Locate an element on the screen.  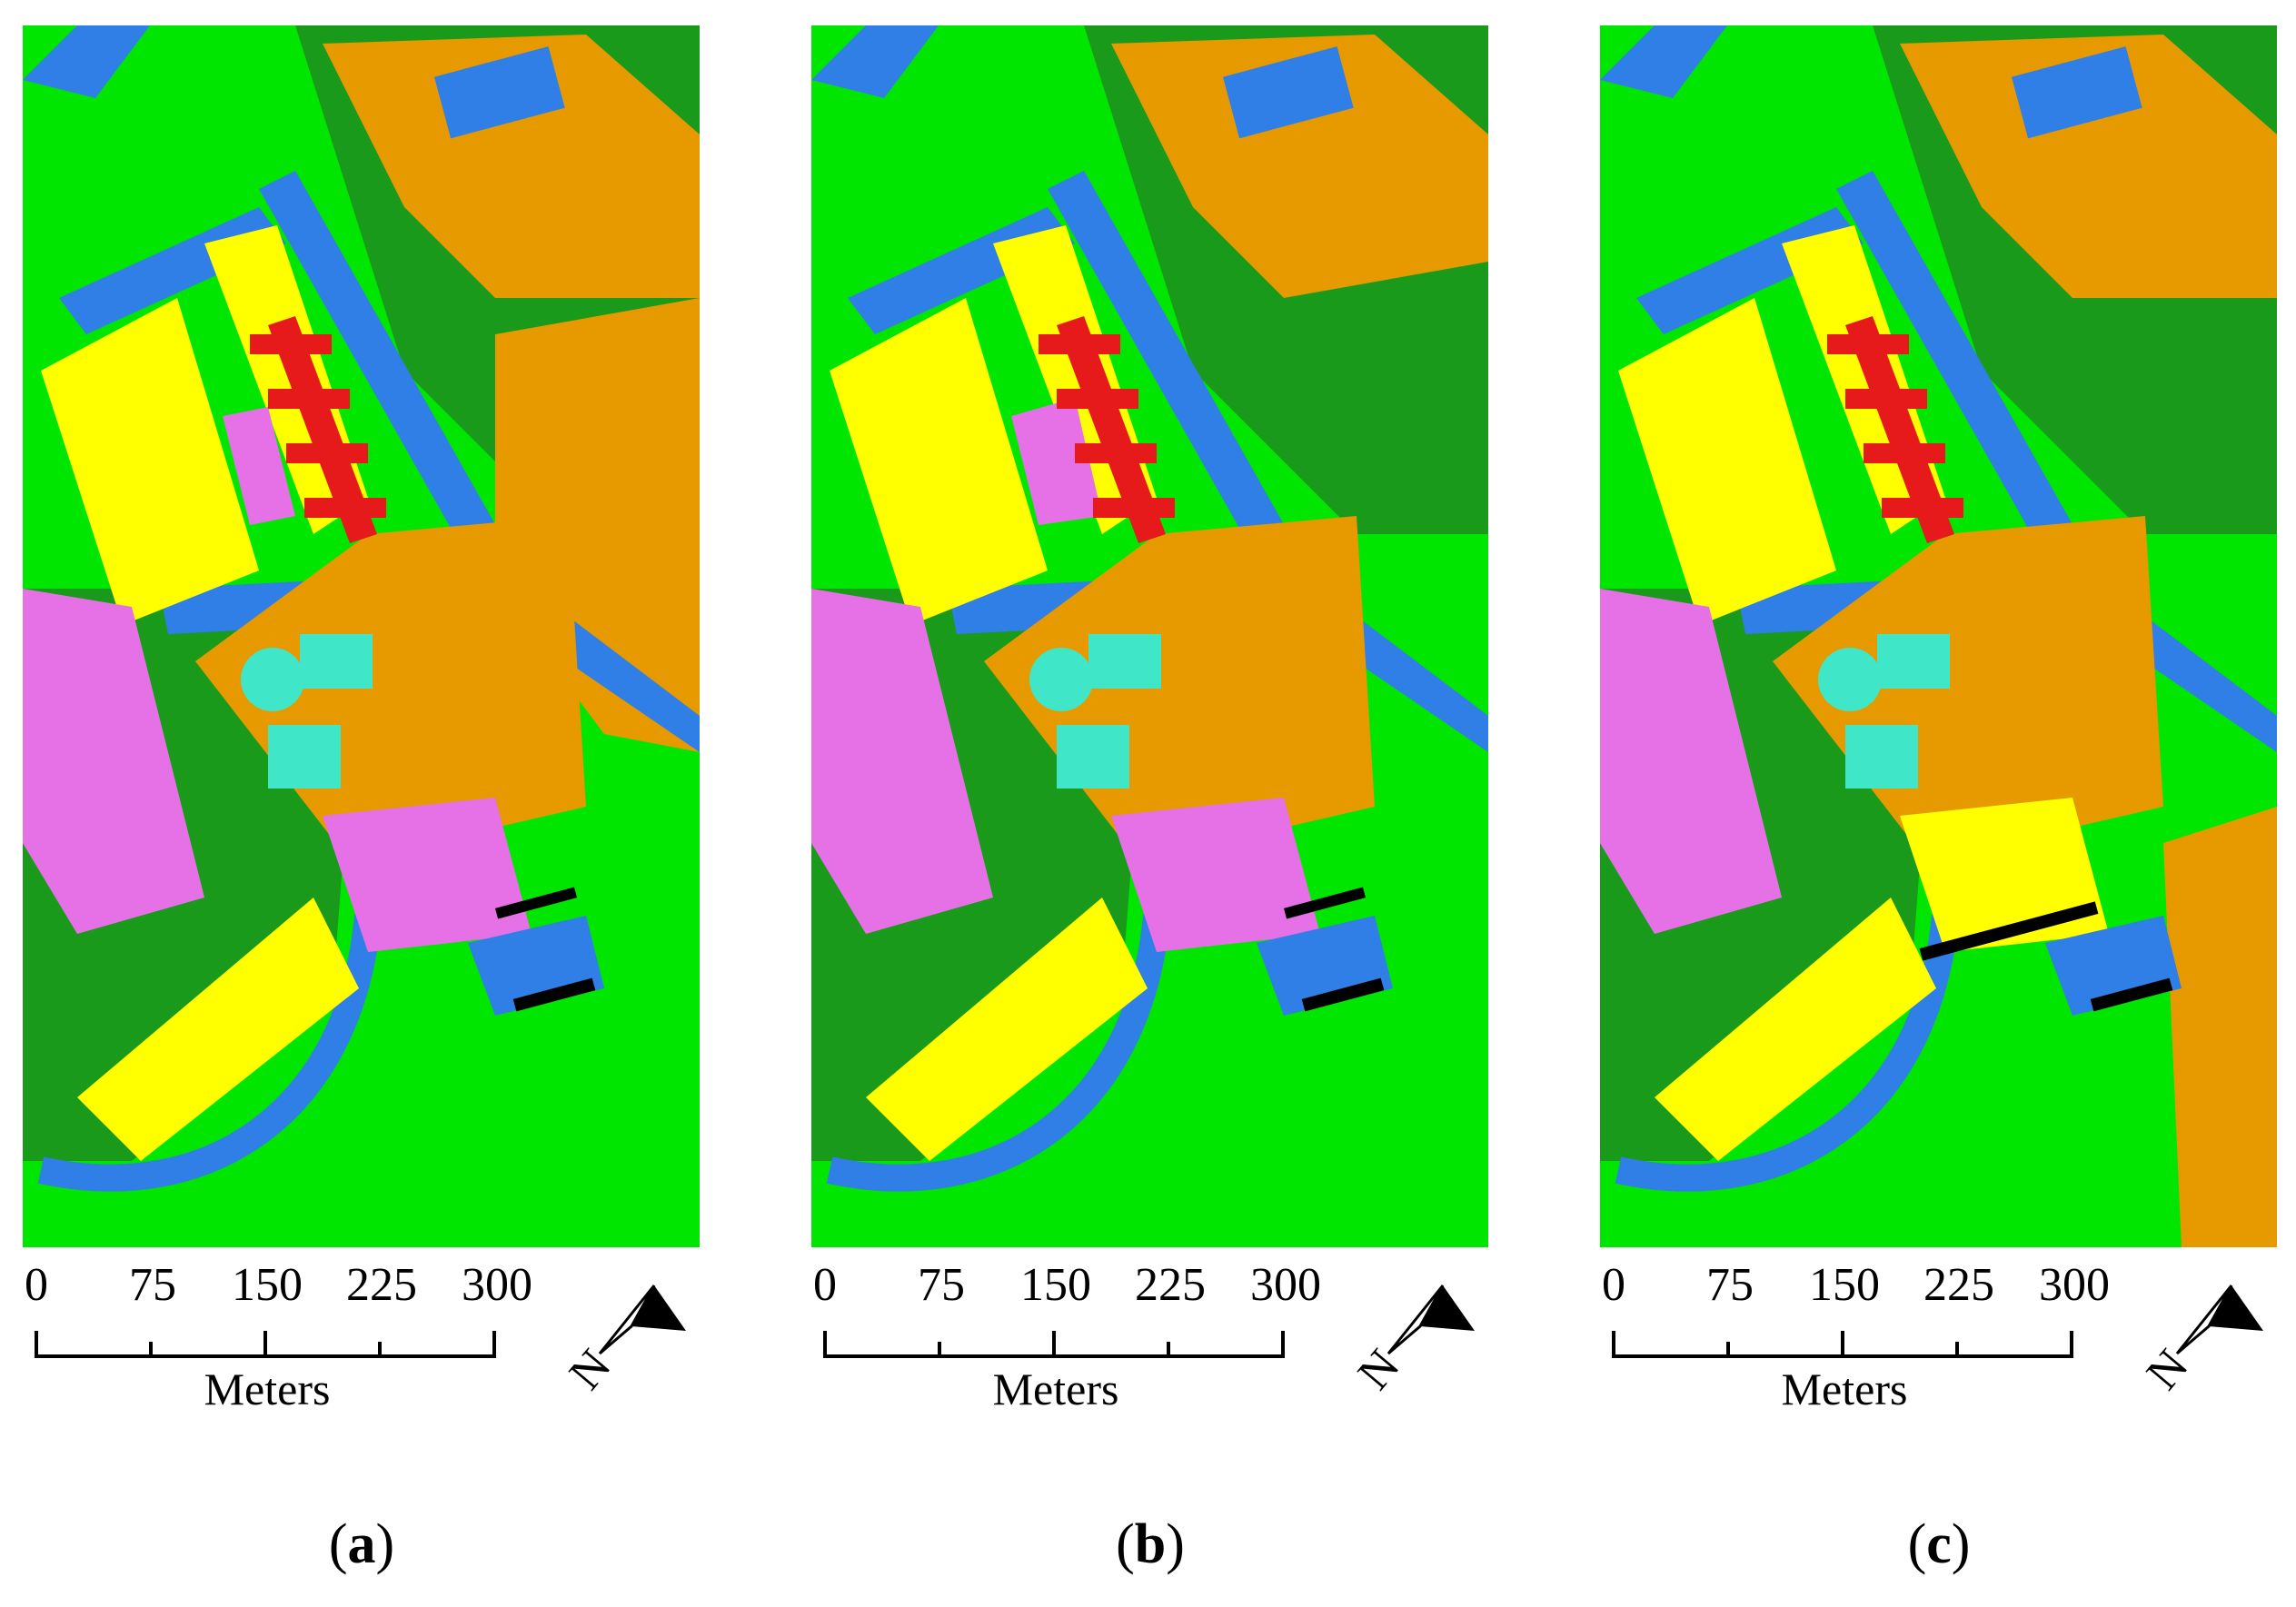
scale-bar-group-a: 0 75 150 225 300 Meters is located at coordinates (272, 1349).